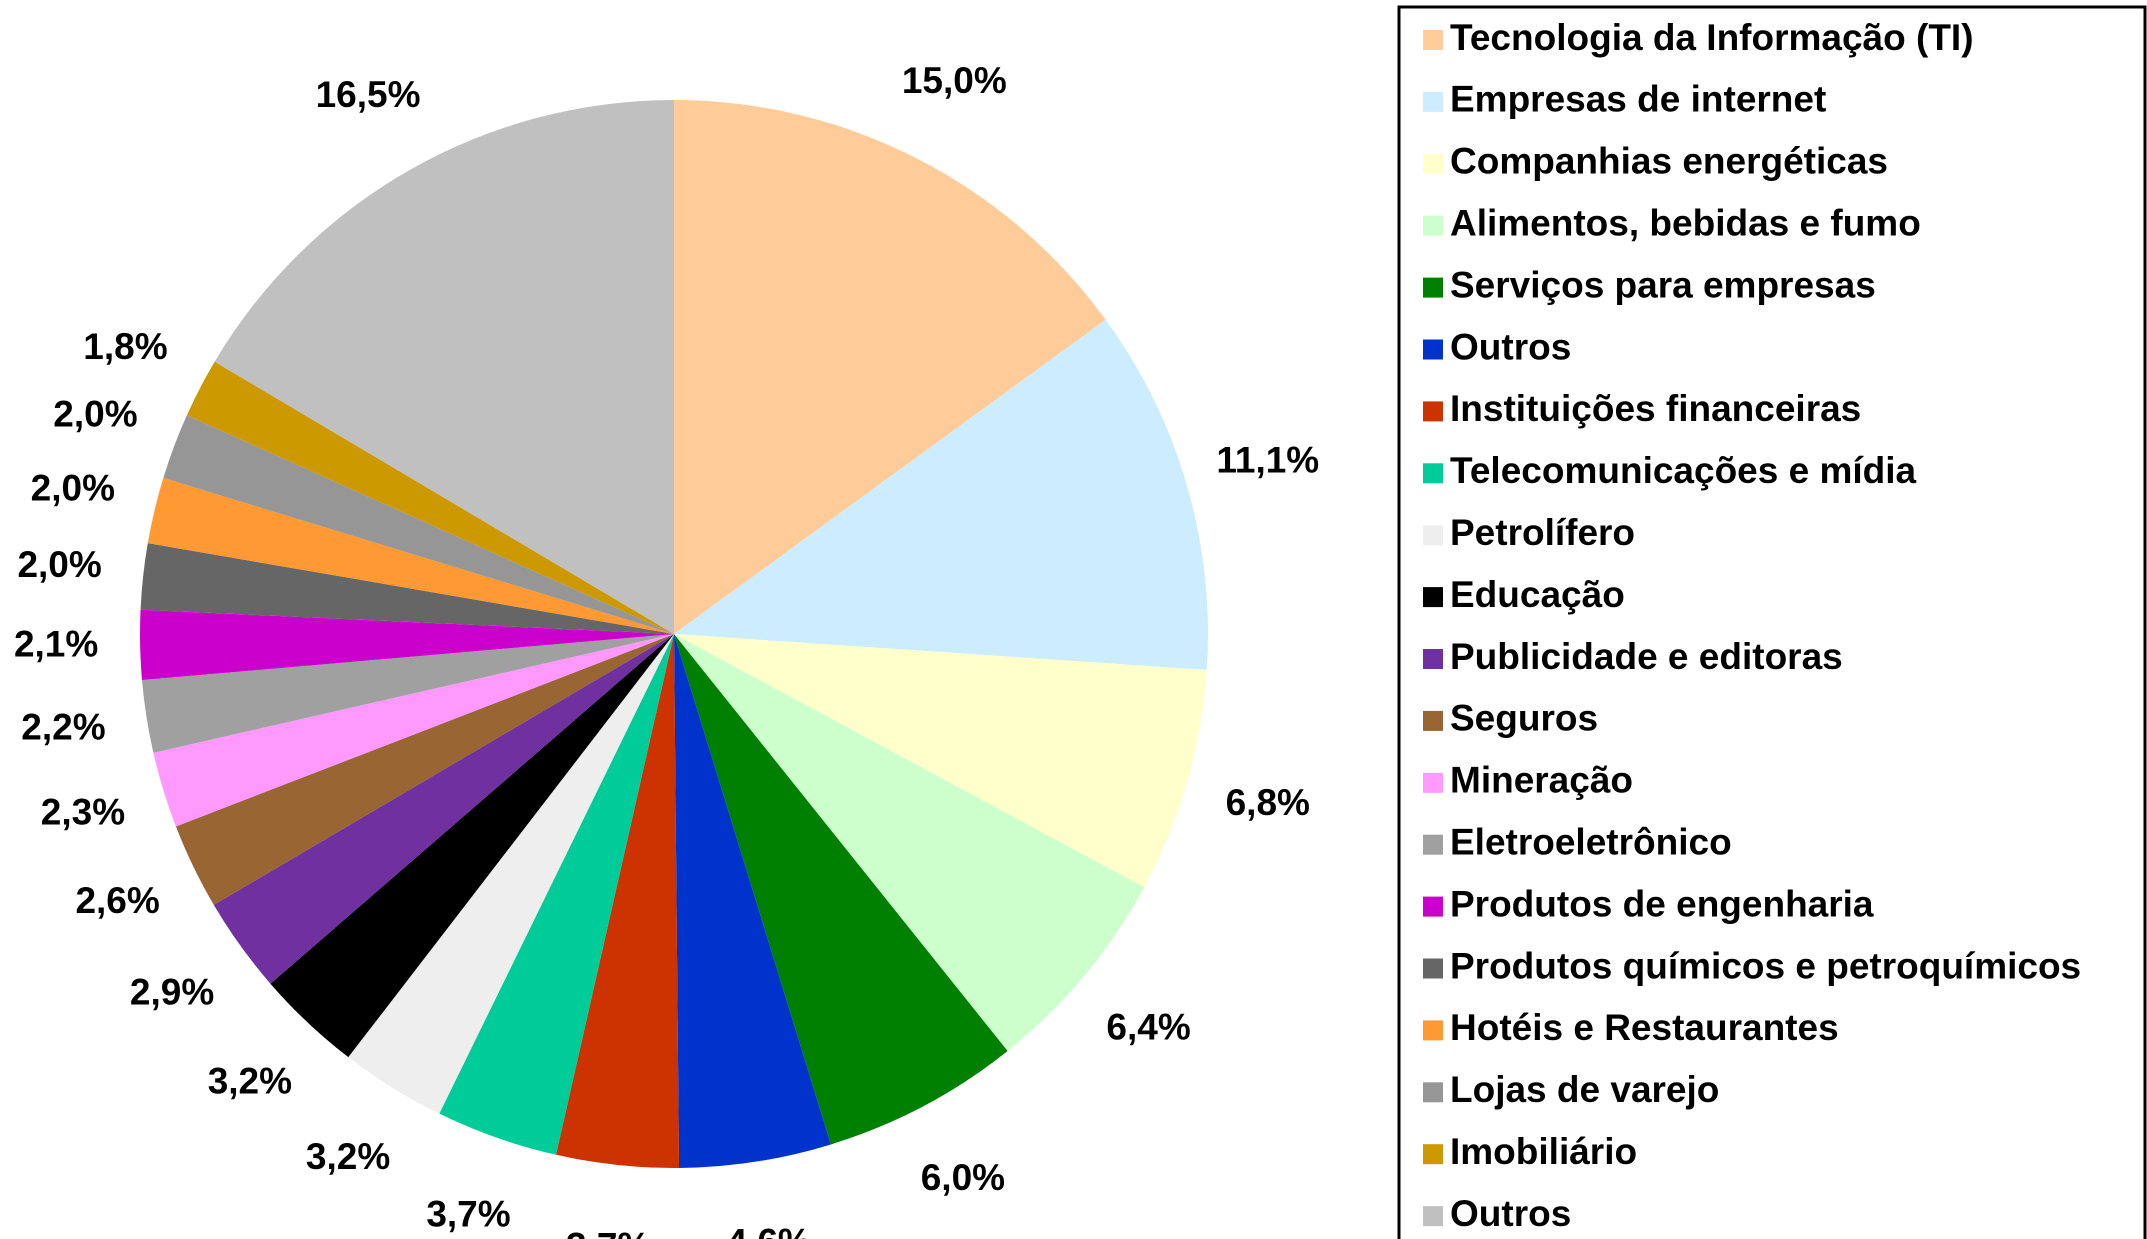 The width and height of the screenshot is (2147, 1239). What do you see at coordinates (1638, 99) in the screenshot?
I see `legend-label: Empresas de internet` at bounding box center [1638, 99].